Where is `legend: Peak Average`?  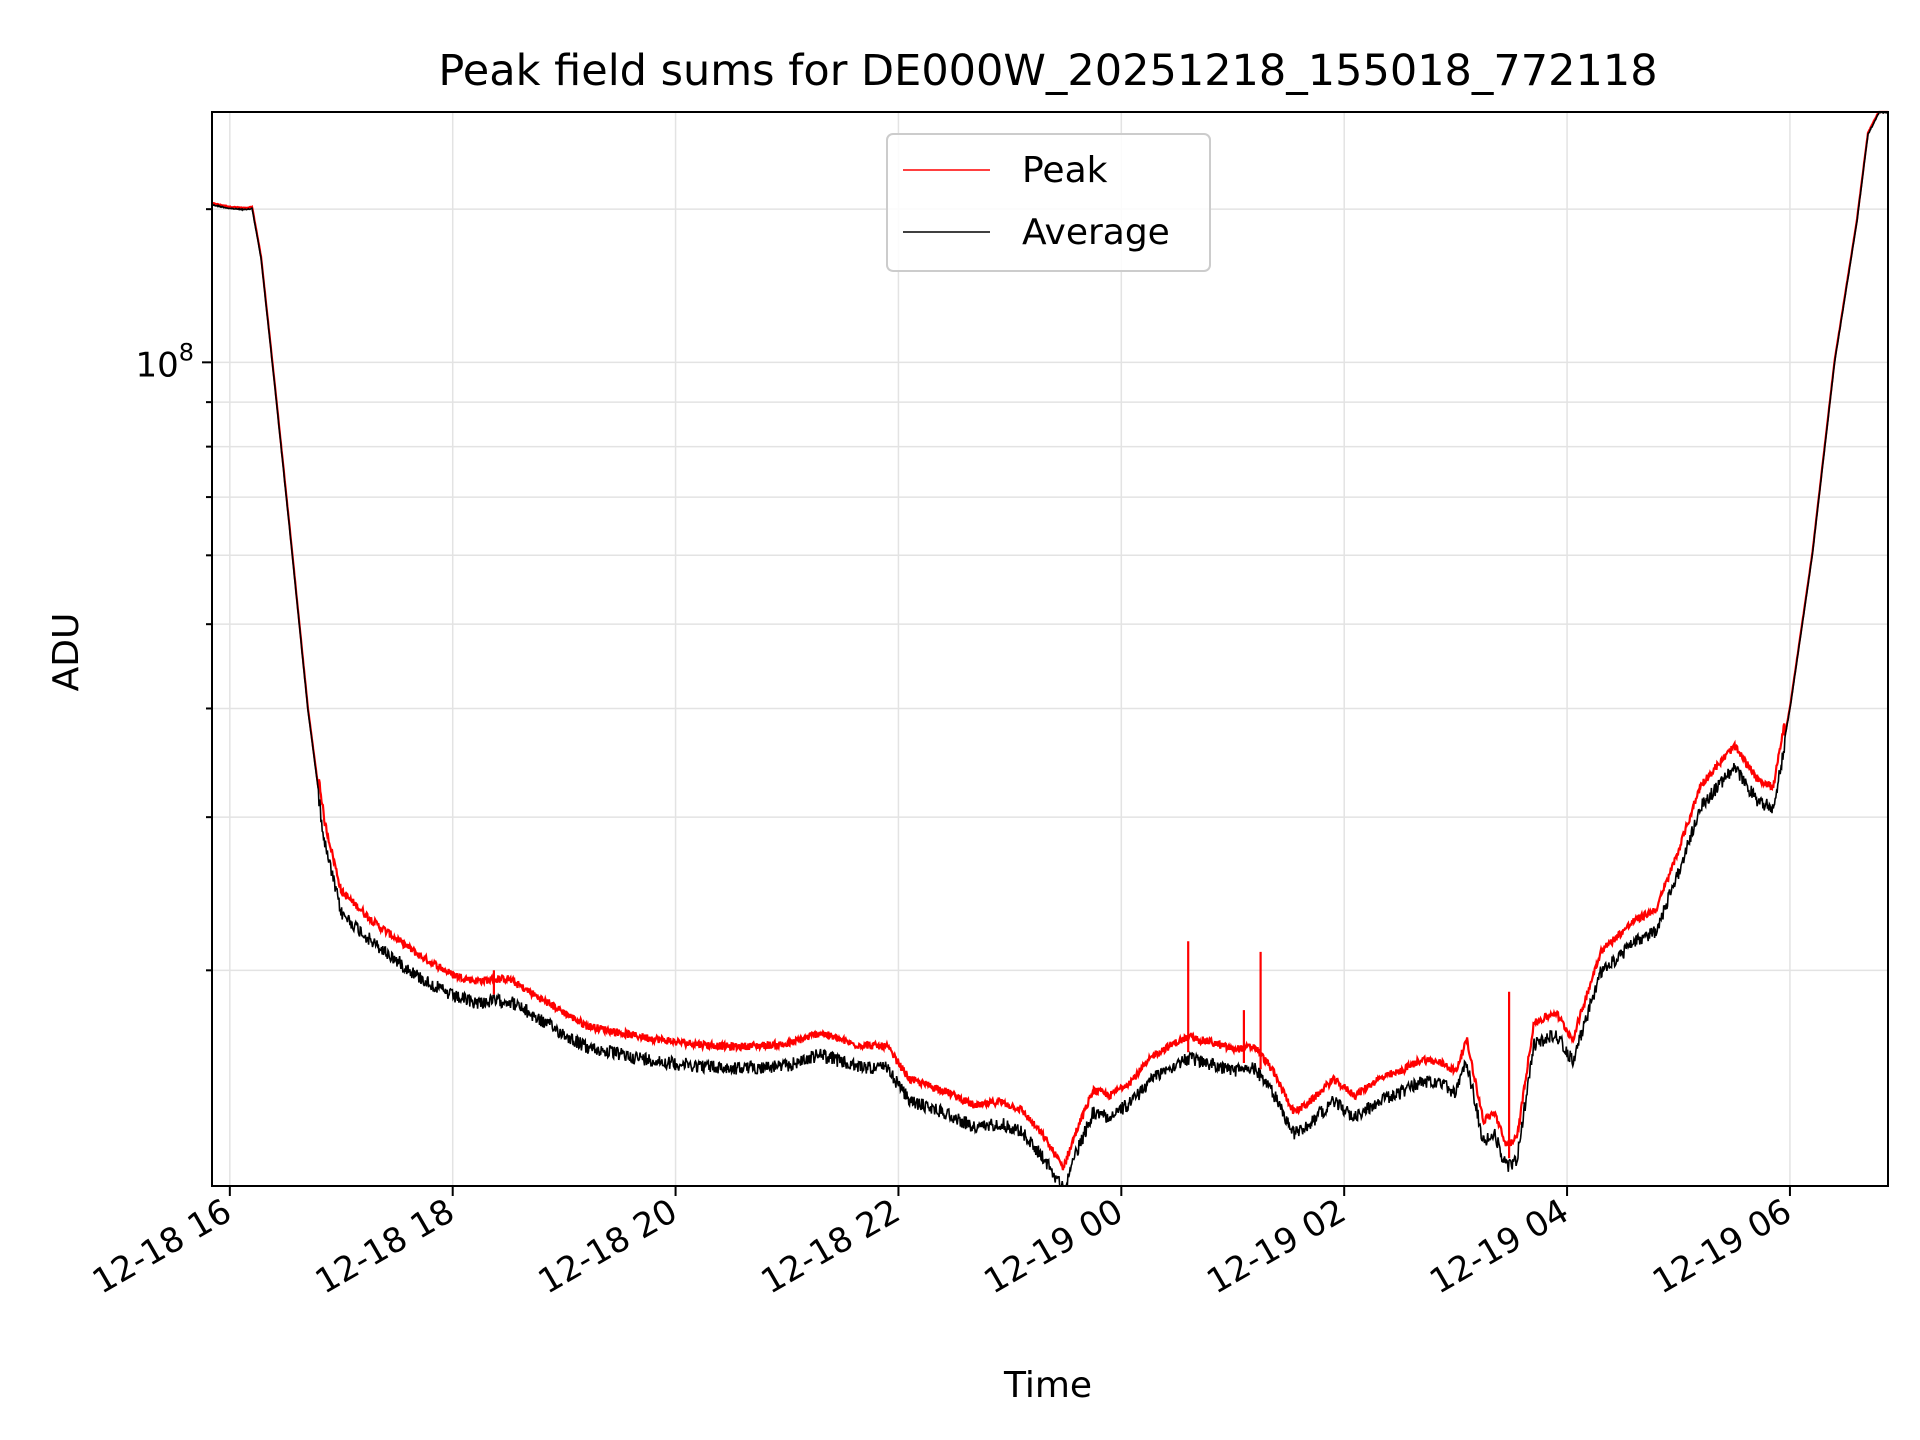 legend: Peak Average is located at coordinates (1048, 202).